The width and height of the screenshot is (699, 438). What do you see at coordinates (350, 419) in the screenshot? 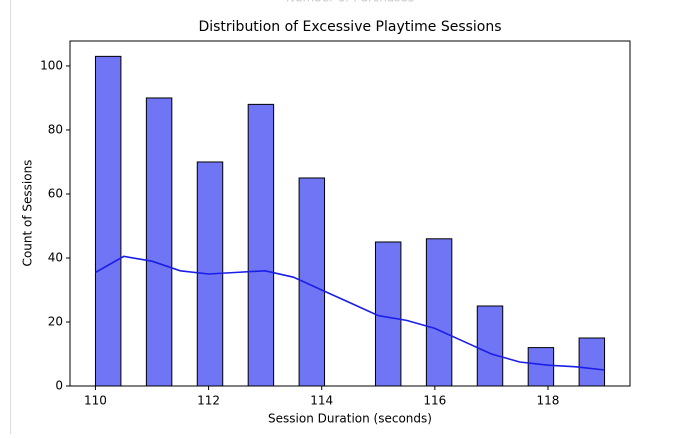
I see `x-axis-label: Session Duration (seconds)` at bounding box center [350, 419].